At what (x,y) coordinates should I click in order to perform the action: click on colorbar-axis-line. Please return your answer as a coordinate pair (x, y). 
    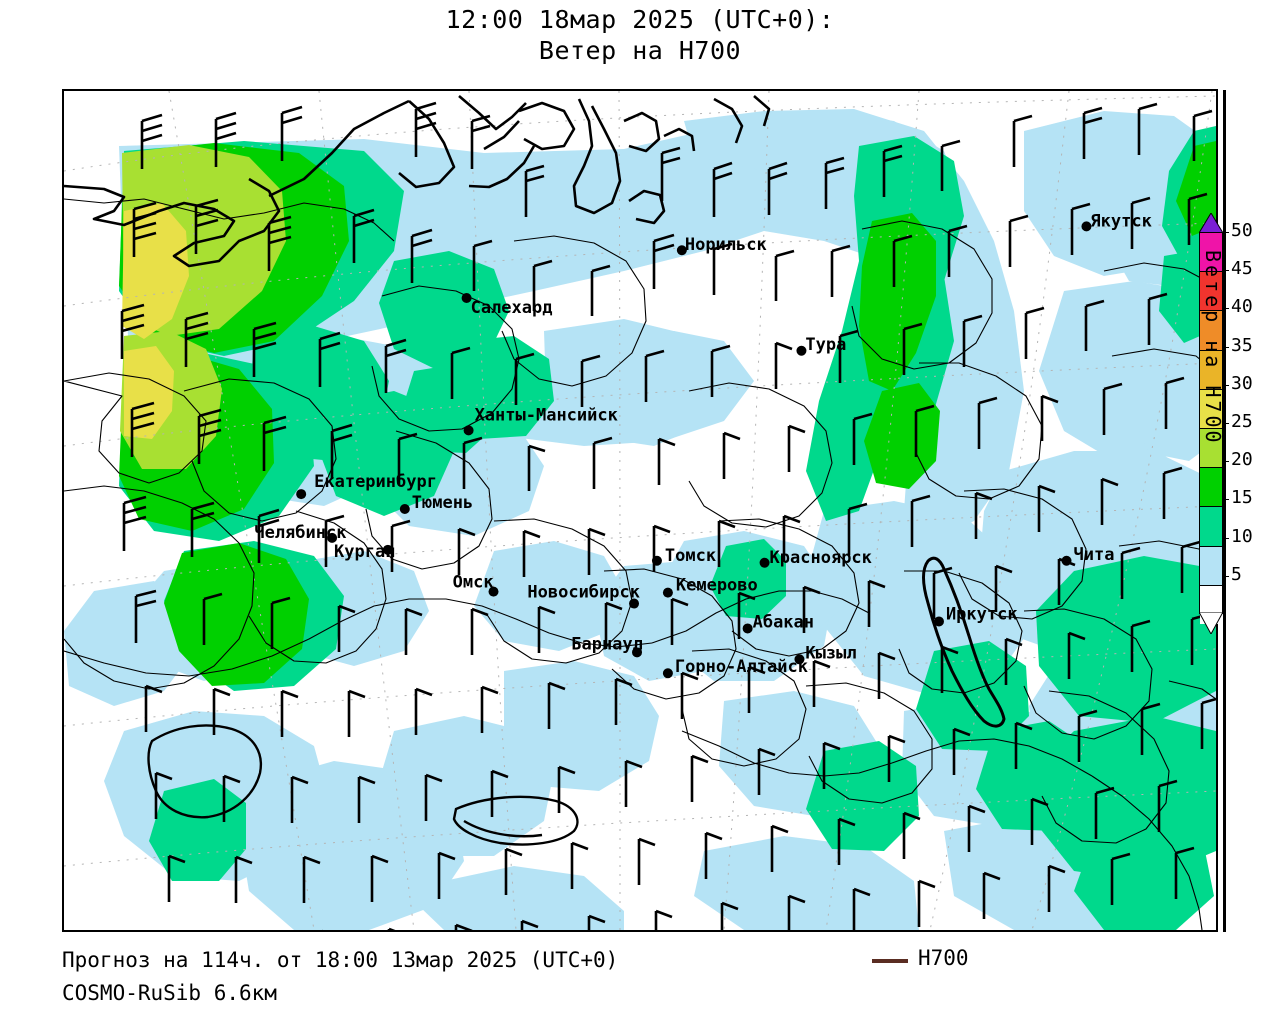
    Looking at the image, I should click on (1224, 511).